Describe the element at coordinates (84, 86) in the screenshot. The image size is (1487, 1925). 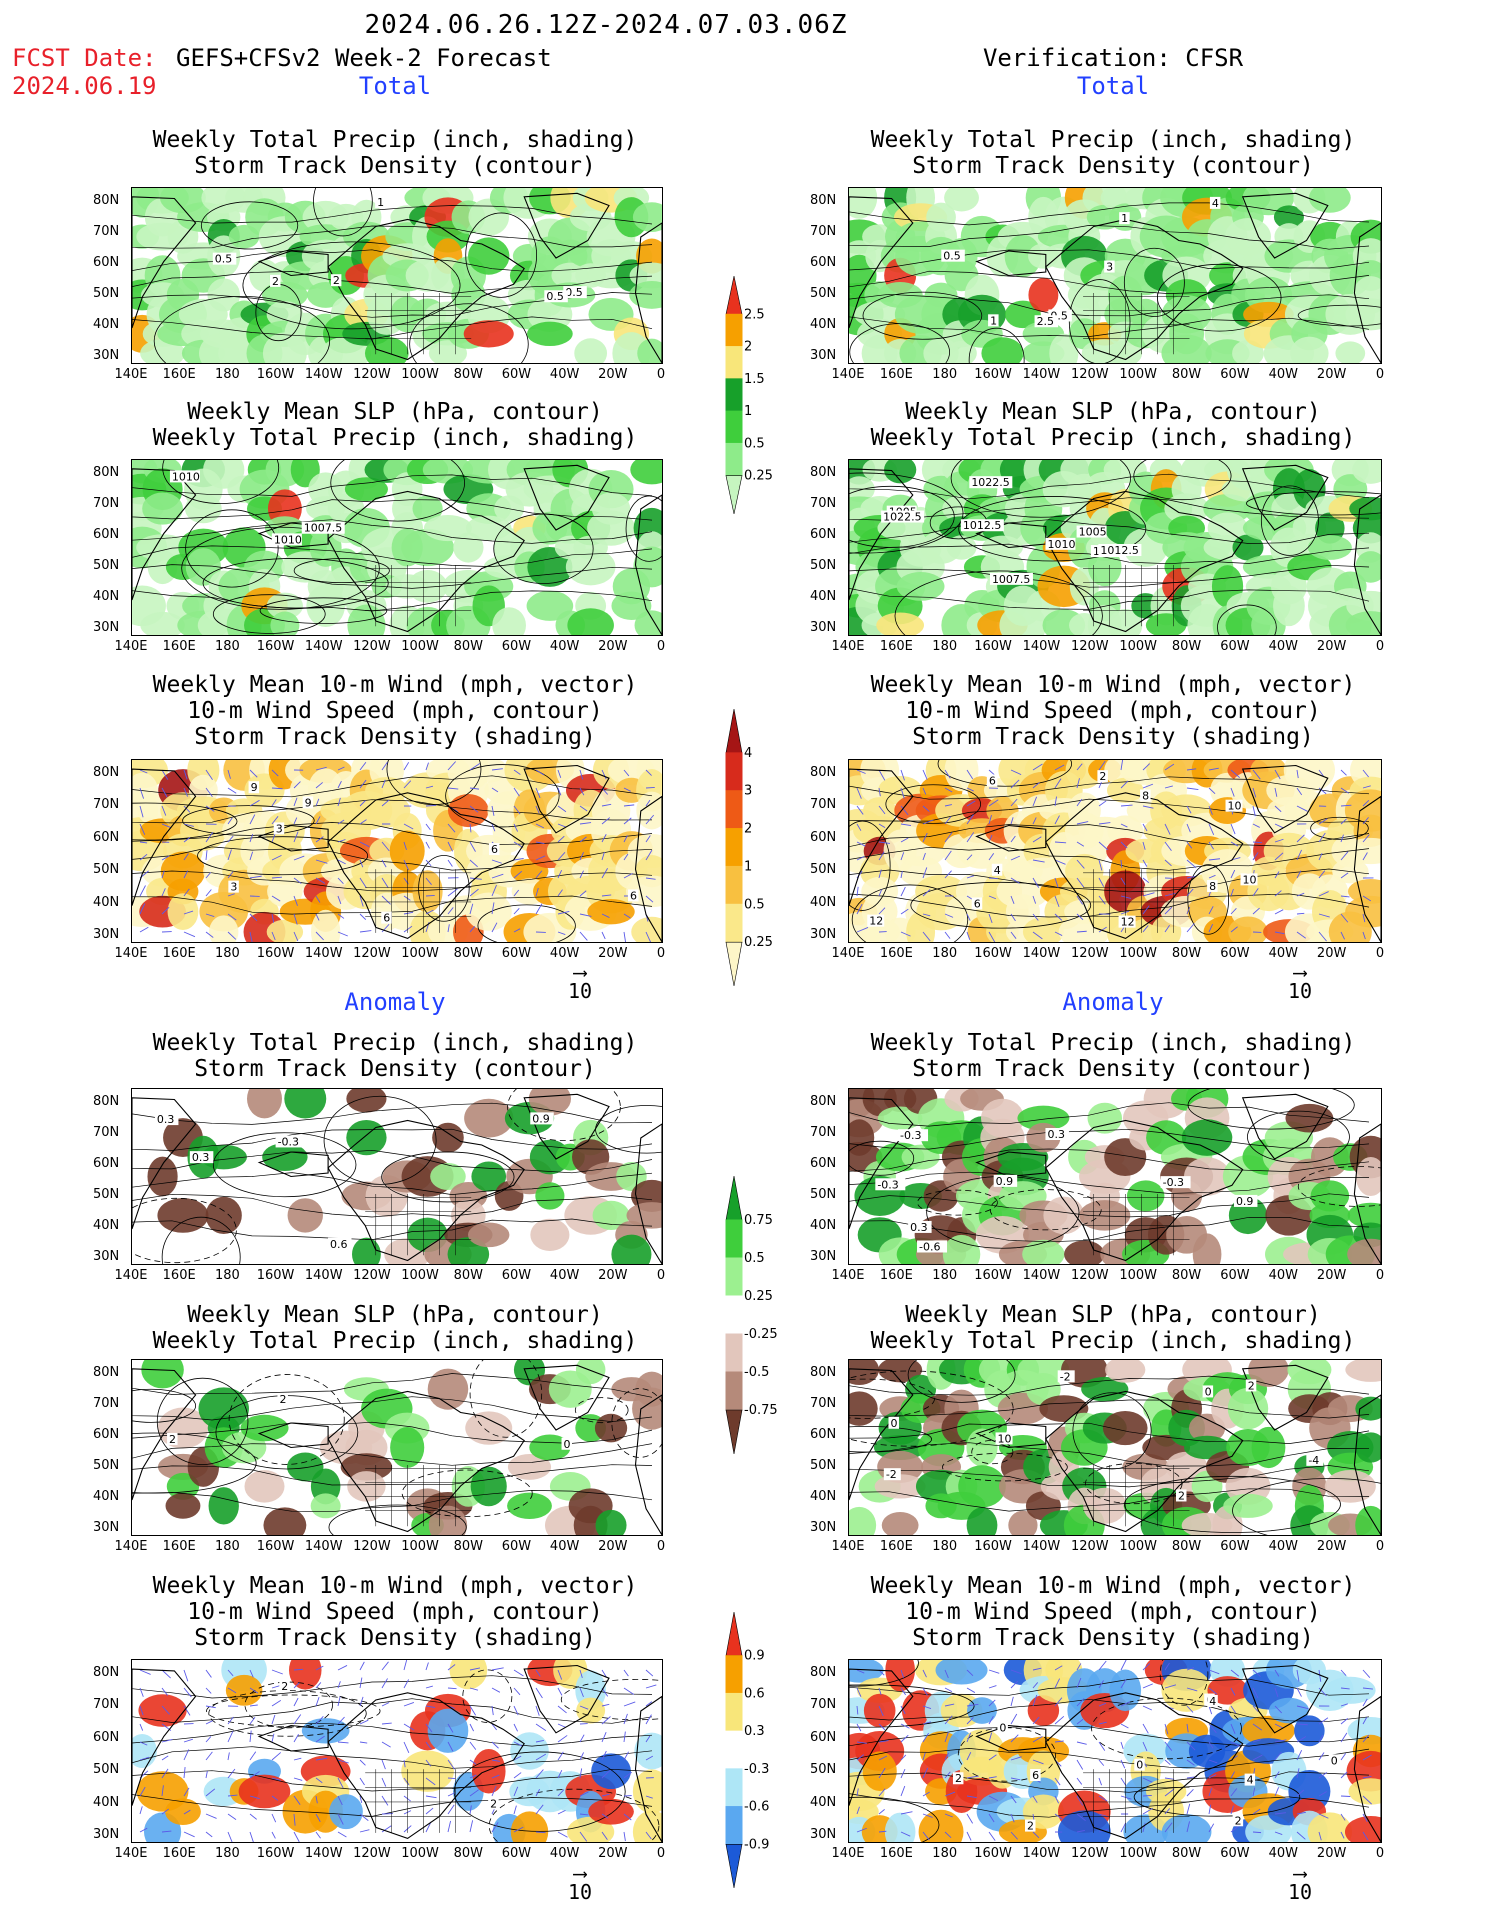
I see `fcst-date-value: 2024.06.19` at that location.